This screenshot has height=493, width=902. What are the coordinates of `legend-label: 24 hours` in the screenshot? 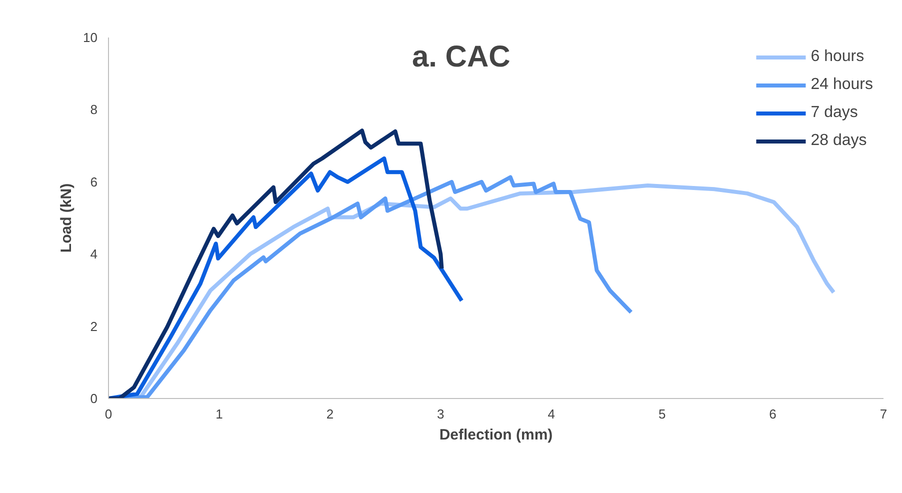 It's located at (841, 85).